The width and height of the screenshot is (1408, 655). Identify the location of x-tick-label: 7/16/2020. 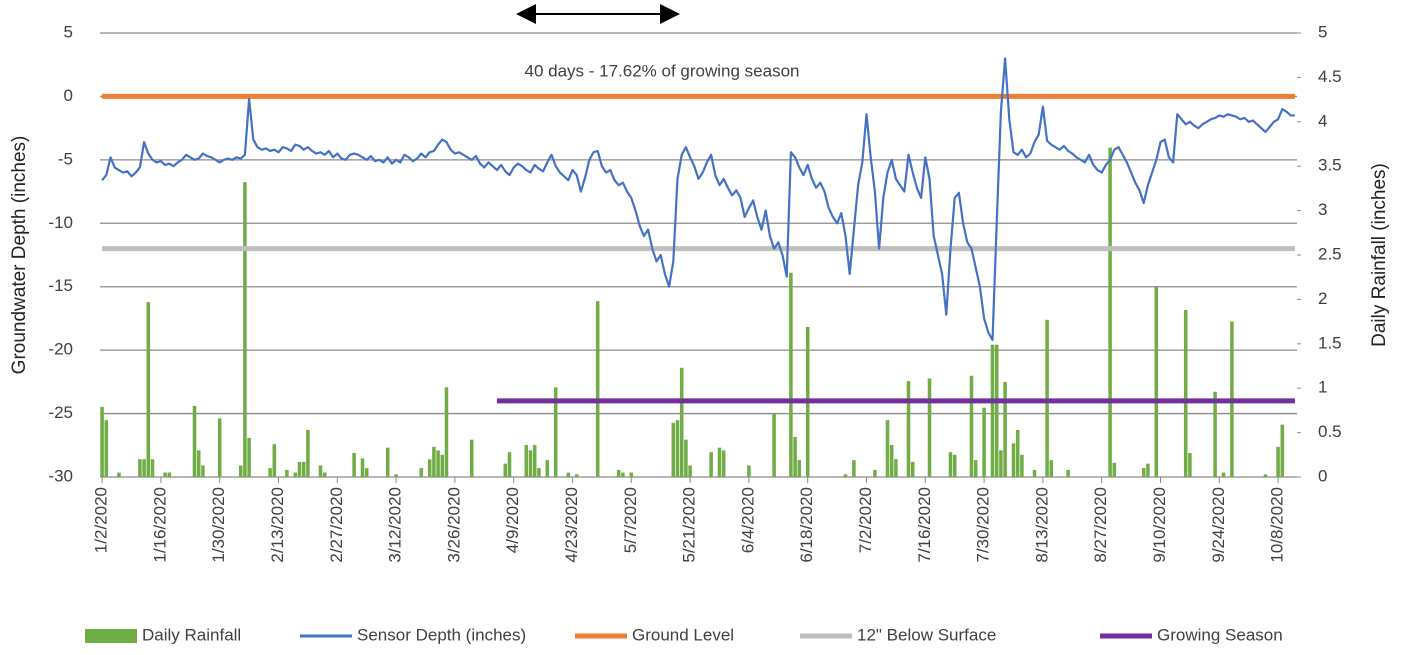
(924, 525).